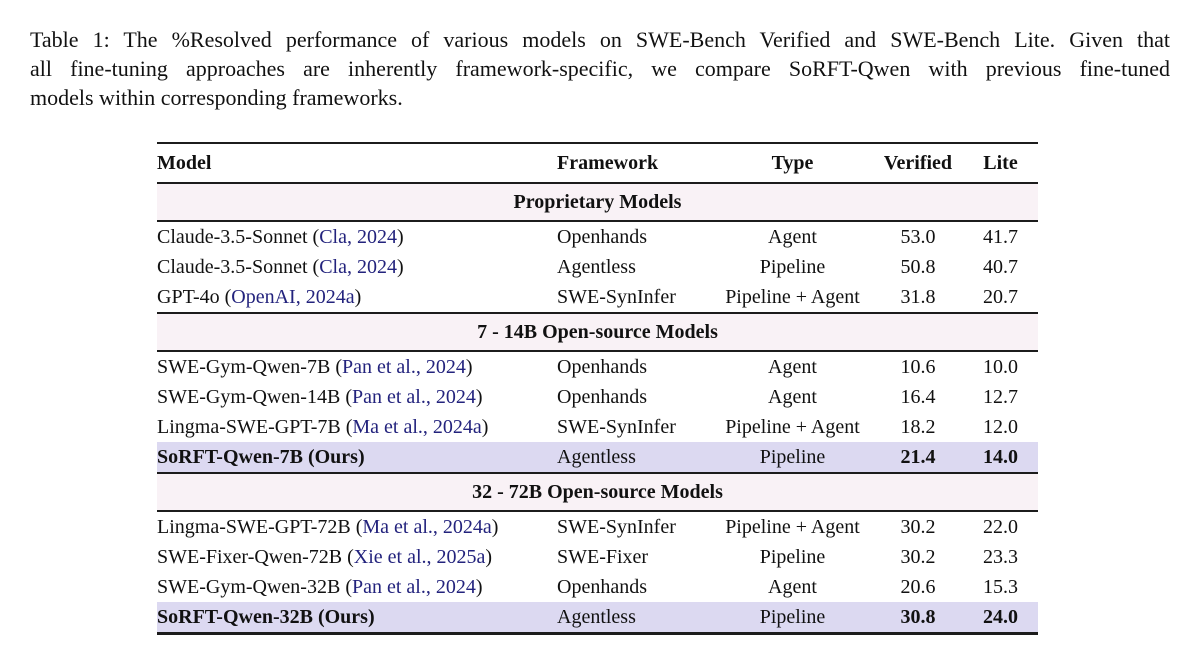  Describe the element at coordinates (244, 366) in the screenshot. I see `model-name: SWE-Gym-Qwen-7B` at that location.